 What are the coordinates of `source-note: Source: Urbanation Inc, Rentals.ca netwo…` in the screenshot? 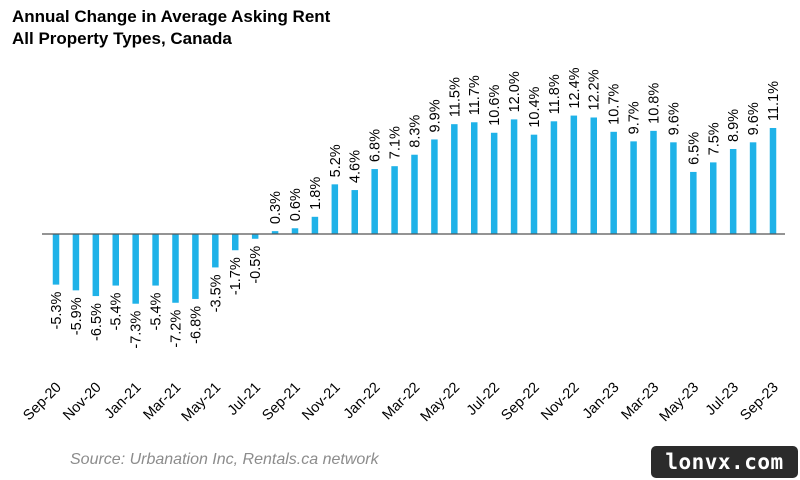 It's located at (224, 459).